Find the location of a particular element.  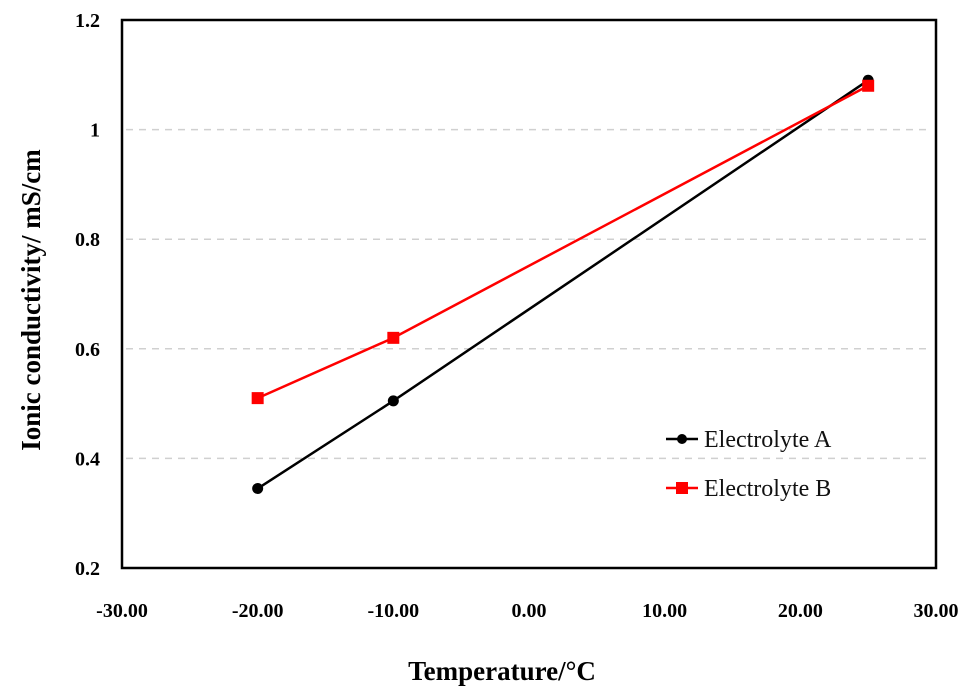

x-tick-labels: -30.00 -20.00 -10.00 0.00 10.00 20.00 30.00 is located at coordinates (527, 611).